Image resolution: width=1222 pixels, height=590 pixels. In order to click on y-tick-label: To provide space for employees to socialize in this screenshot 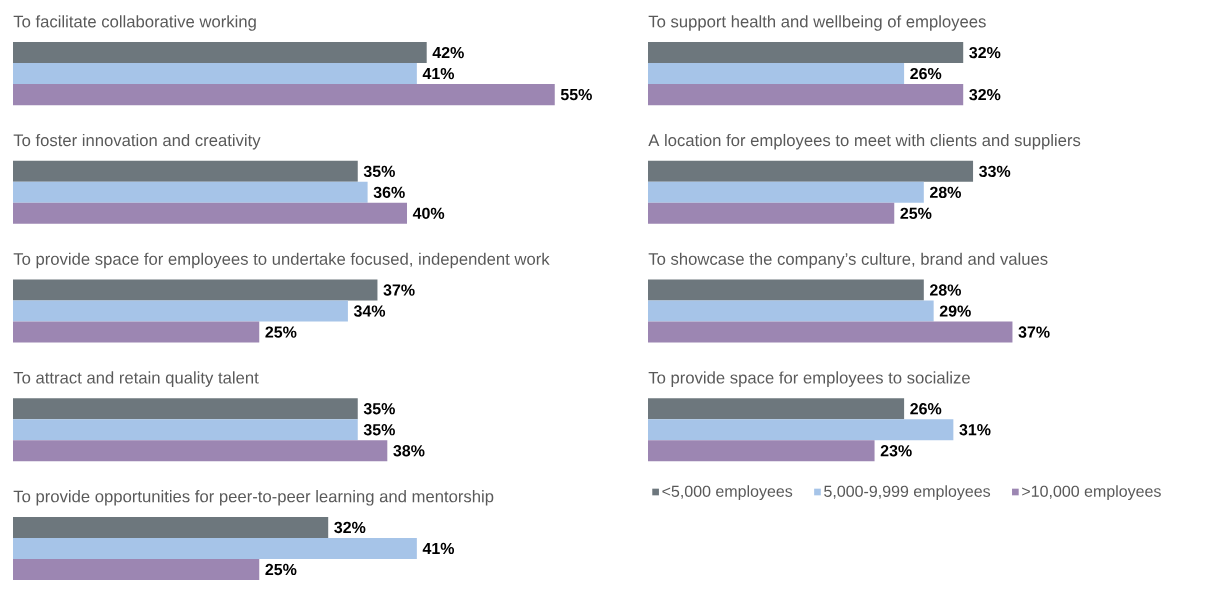, I will do `click(809, 379)`.